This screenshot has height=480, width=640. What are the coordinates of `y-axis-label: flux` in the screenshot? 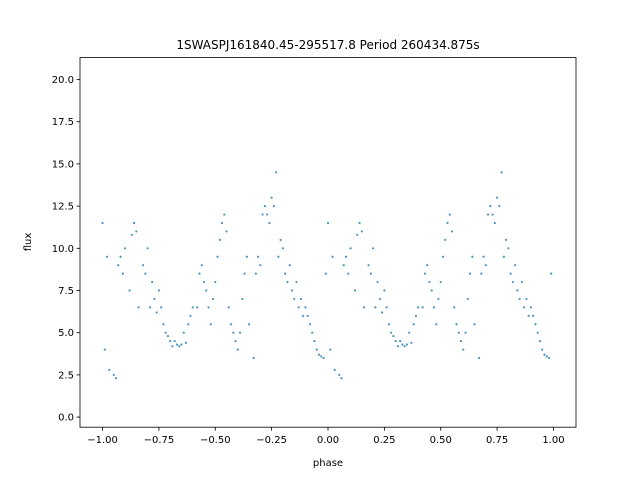 It's located at (28, 242).